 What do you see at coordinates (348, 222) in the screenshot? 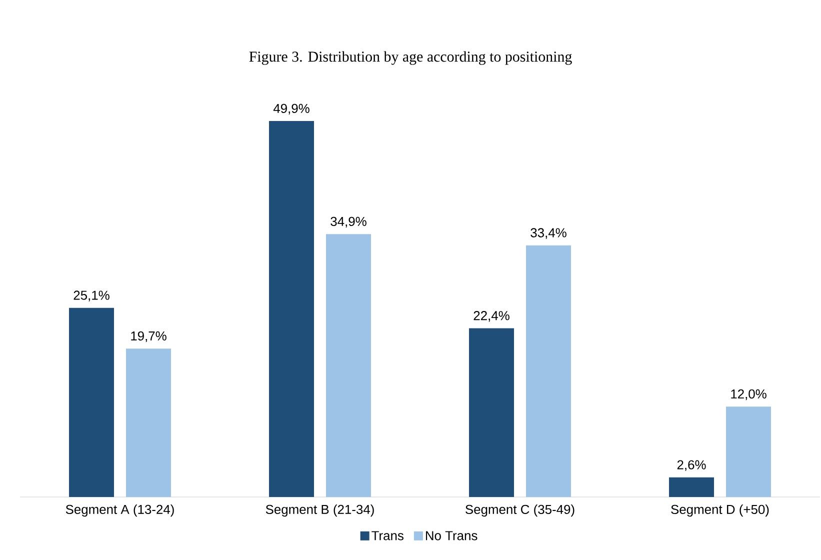
I see `data-label: 34,9%` at bounding box center [348, 222].